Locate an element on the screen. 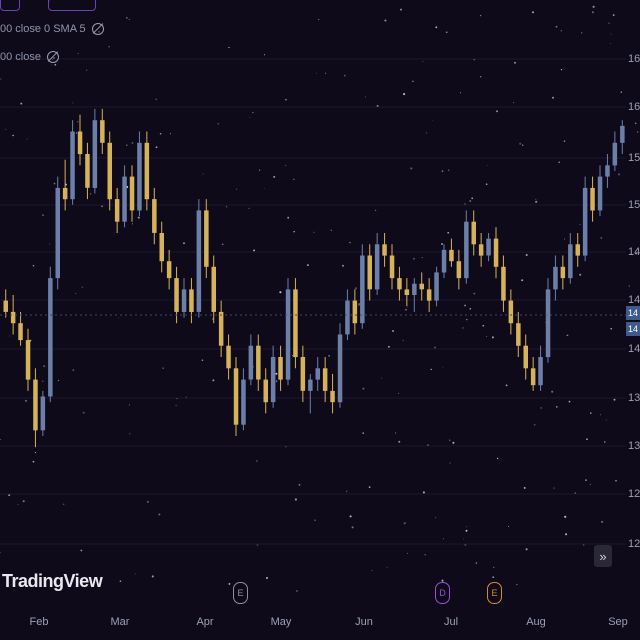 This screenshot has width=640, height=640. toolbar-button-indicator is located at coordinates (72, 5).